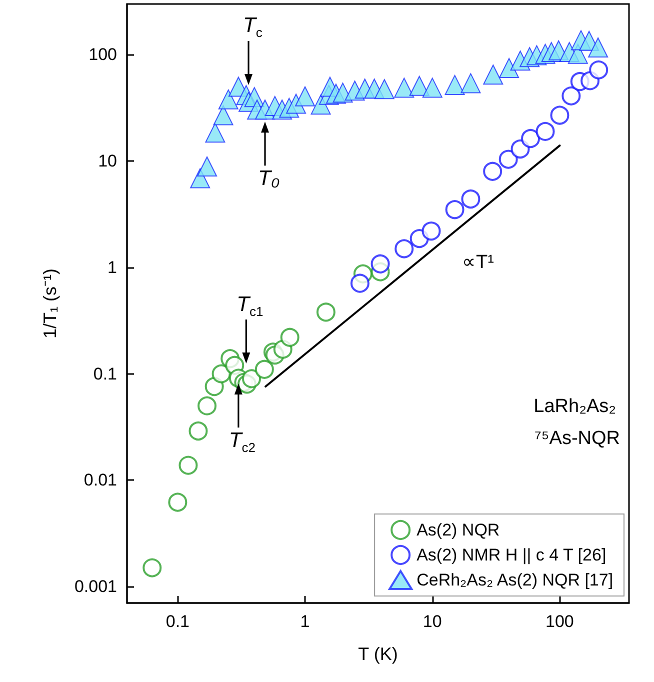  Describe the element at coordinates (95, 586) in the screenshot. I see `y-tick-label: 0.001` at that location.